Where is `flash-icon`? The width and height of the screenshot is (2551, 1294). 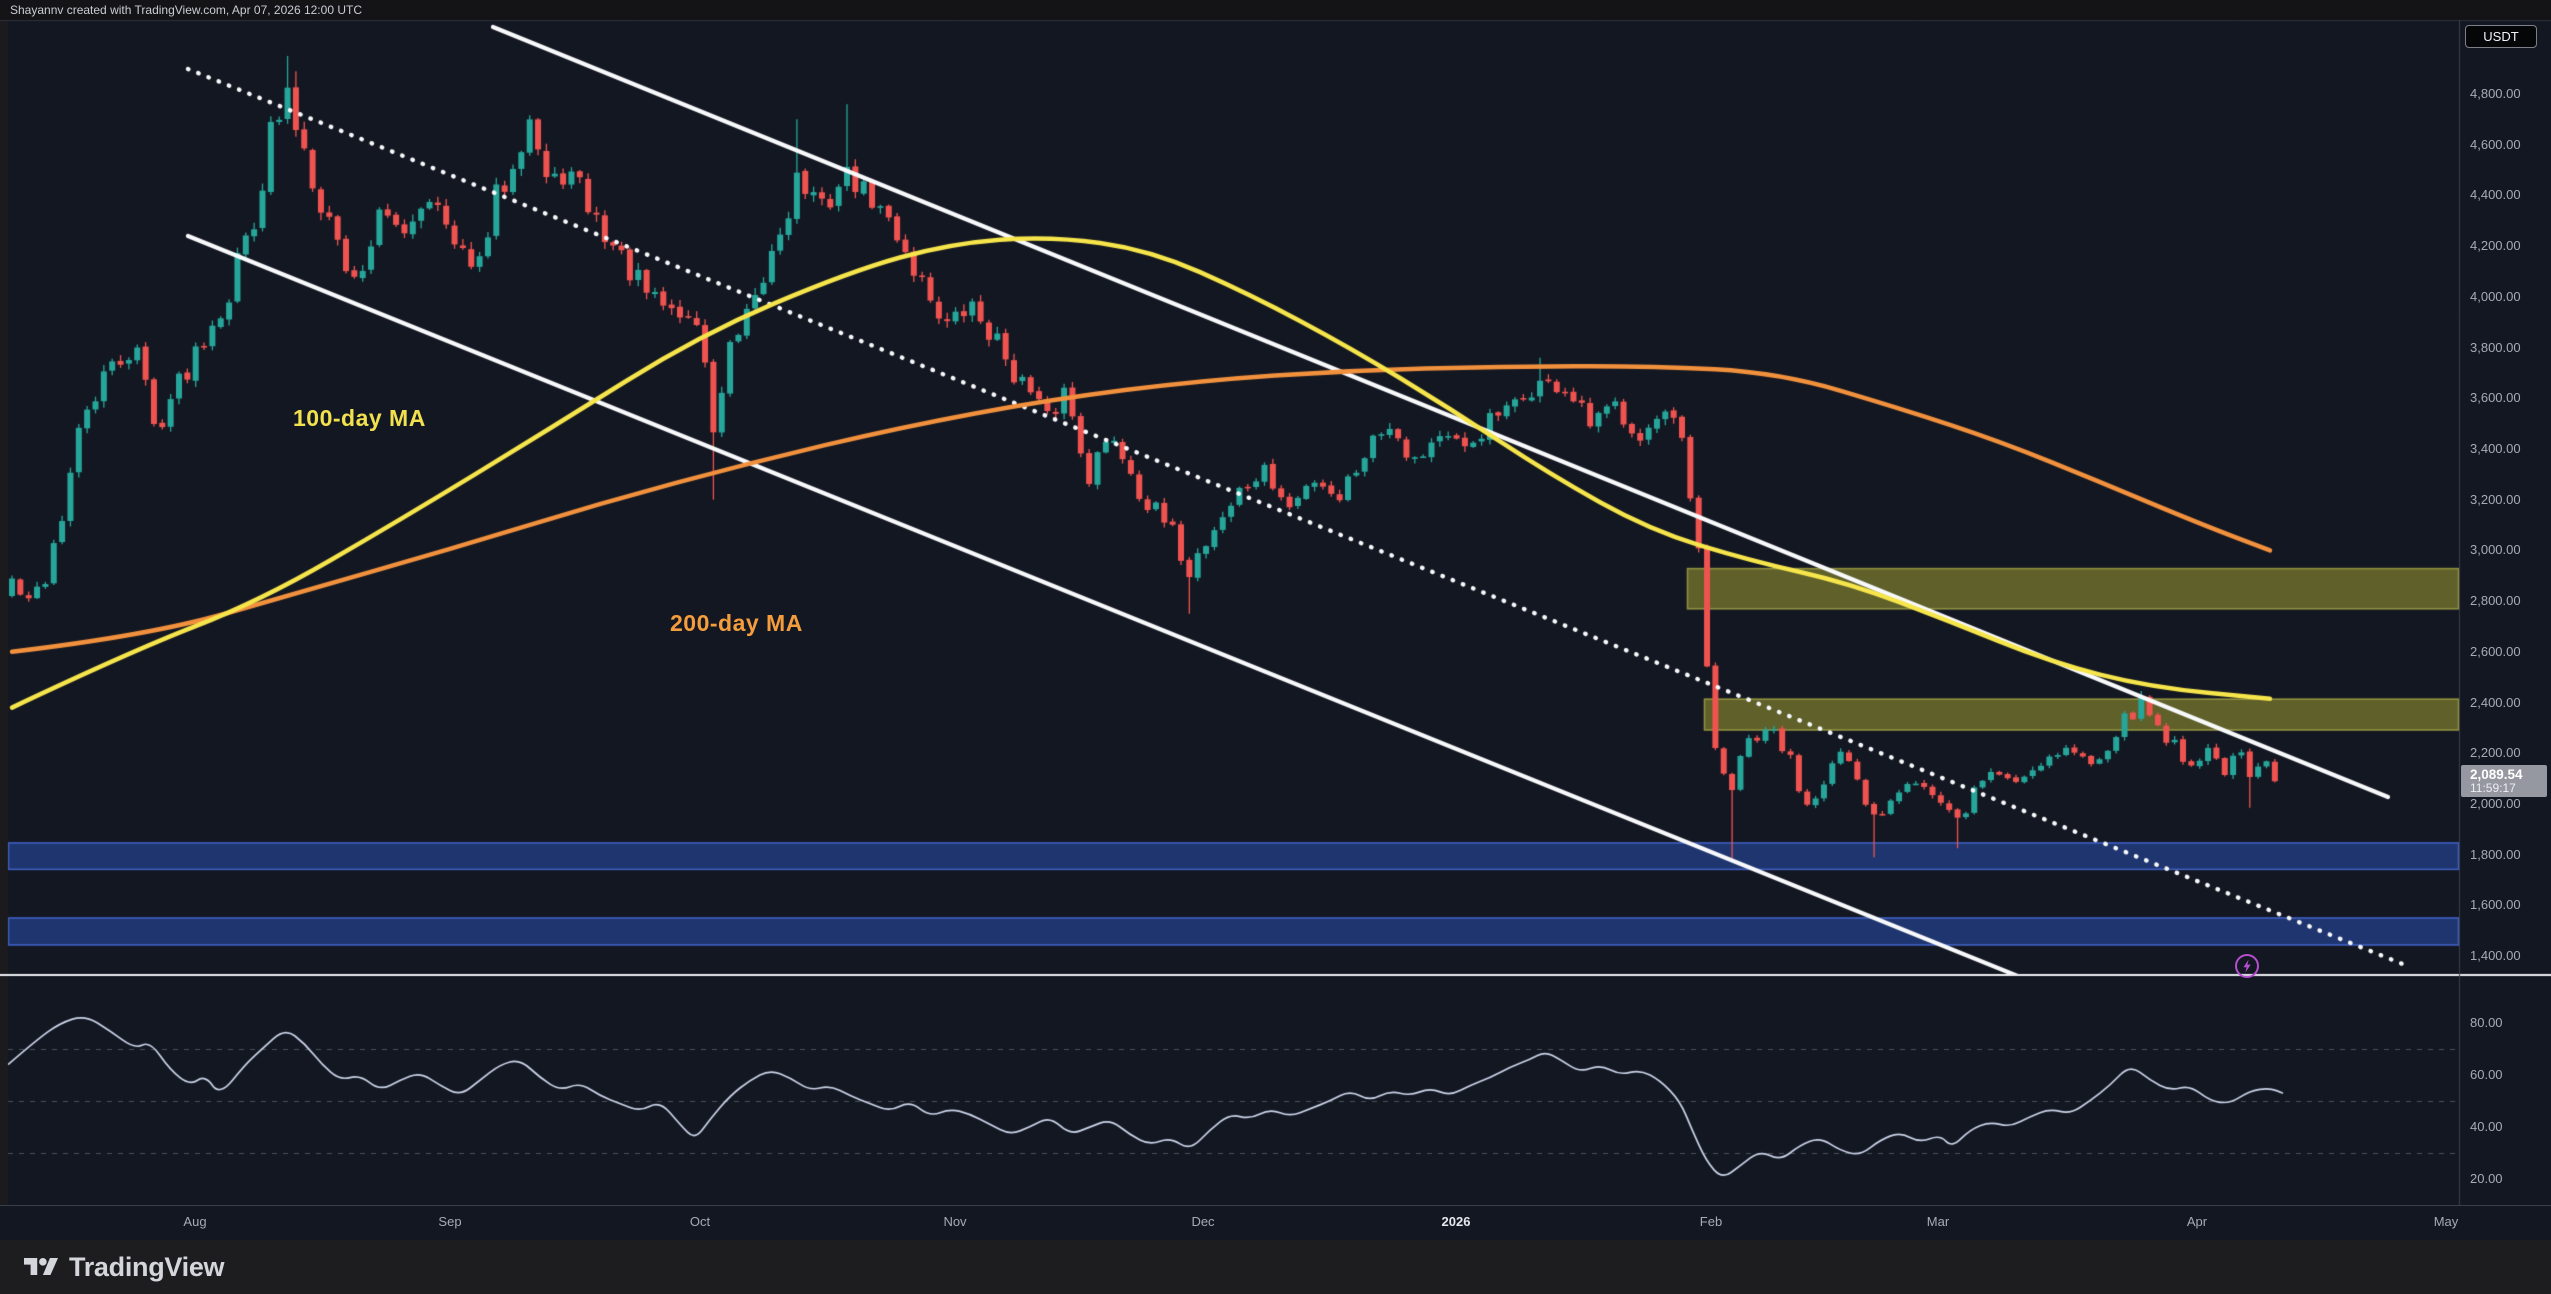 flash-icon is located at coordinates (2247, 966).